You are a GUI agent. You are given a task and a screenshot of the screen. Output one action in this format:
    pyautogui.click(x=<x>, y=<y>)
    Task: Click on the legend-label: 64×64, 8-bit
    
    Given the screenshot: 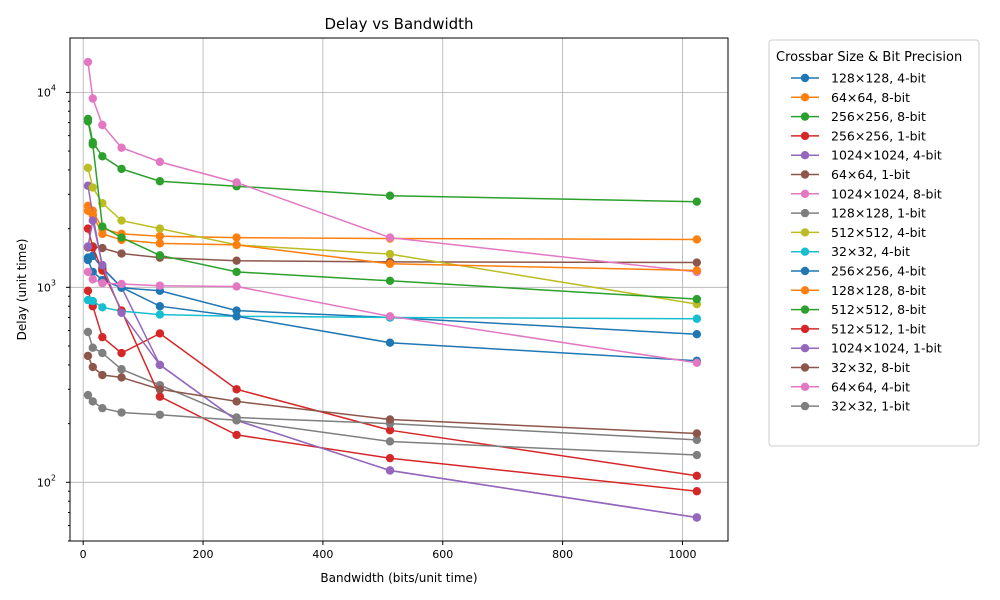 What is the action you would take?
    pyautogui.click(x=870, y=97)
    